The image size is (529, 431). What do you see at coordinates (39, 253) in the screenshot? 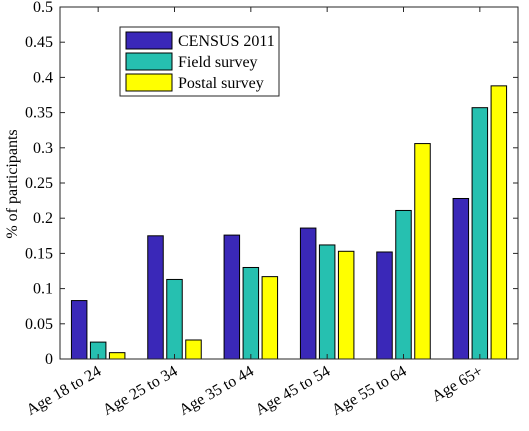
I see `y-tick-label: 0.15` at bounding box center [39, 253].